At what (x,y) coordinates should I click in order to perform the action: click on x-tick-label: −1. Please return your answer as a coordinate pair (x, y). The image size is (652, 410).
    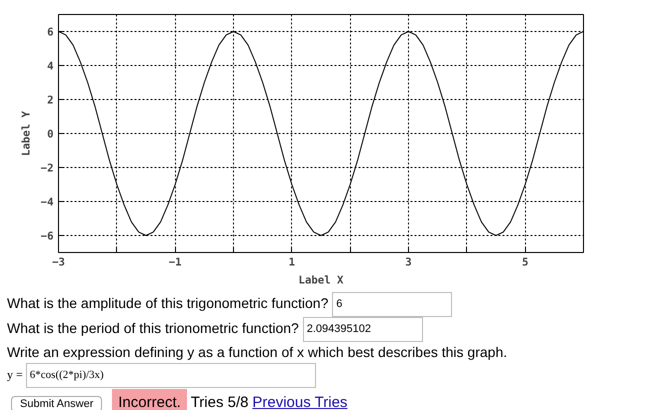
    Looking at the image, I should click on (175, 262).